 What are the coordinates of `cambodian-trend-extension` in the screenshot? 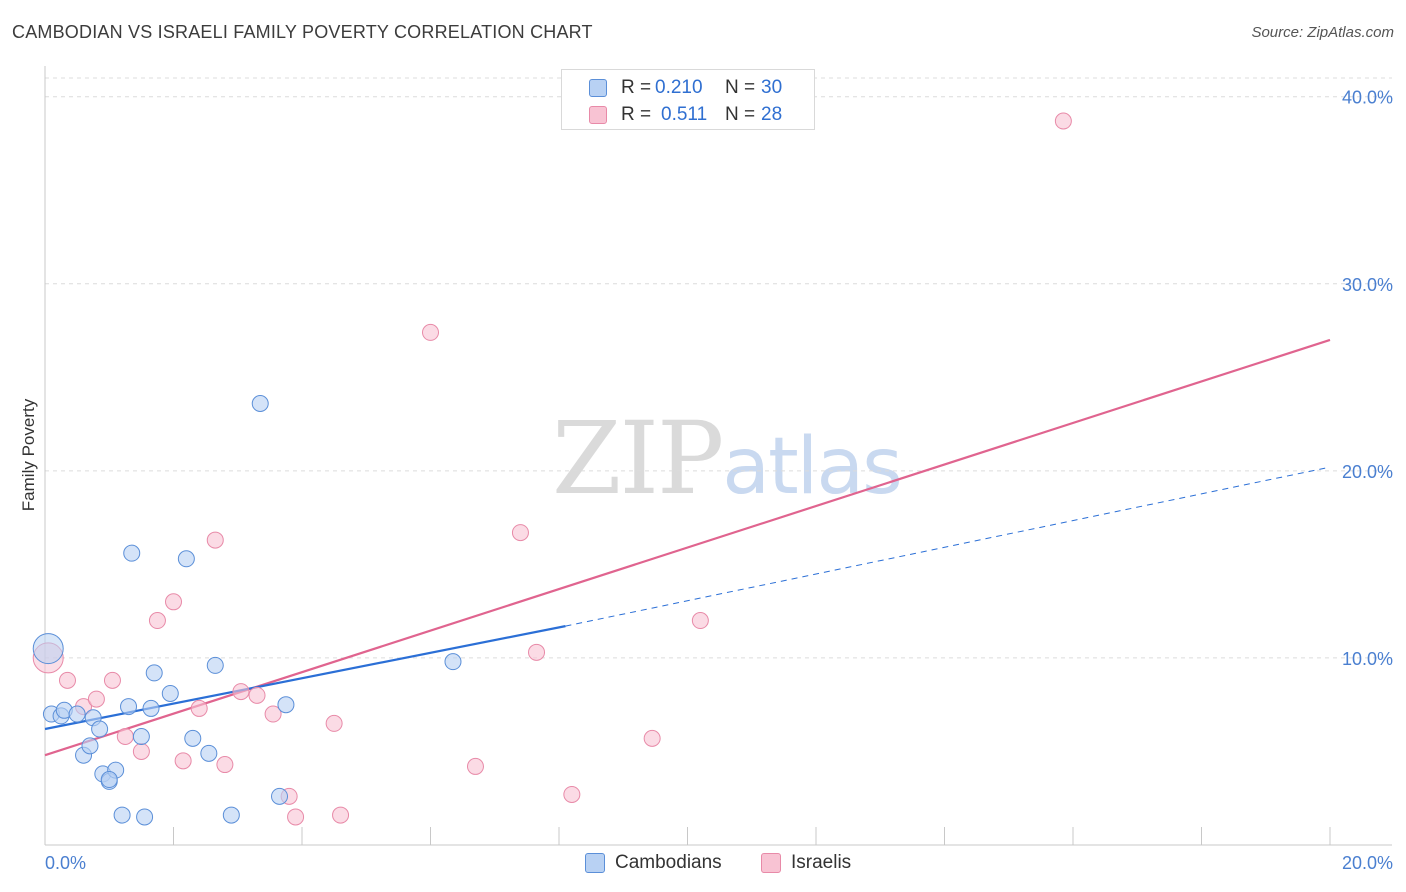 It's located at (948, 546).